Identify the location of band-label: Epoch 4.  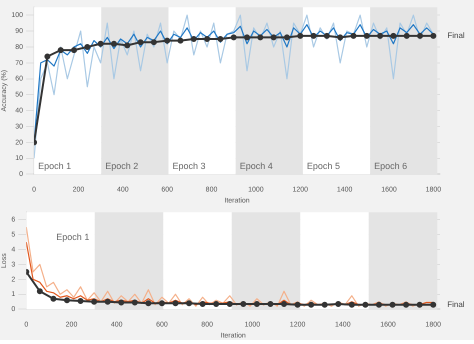
(256, 166).